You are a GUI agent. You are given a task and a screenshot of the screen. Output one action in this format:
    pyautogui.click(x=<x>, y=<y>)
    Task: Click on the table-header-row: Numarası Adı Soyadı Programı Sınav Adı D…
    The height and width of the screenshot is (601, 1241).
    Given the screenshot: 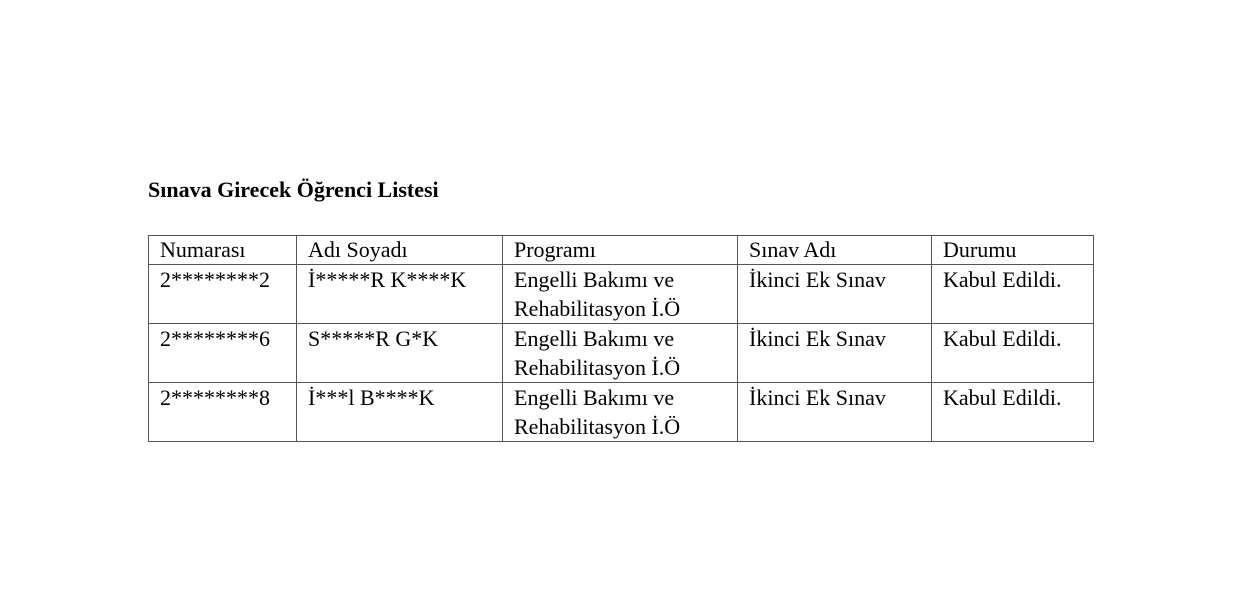 What is the action you would take?
    pyautogui.click(x=621, y=250)
    